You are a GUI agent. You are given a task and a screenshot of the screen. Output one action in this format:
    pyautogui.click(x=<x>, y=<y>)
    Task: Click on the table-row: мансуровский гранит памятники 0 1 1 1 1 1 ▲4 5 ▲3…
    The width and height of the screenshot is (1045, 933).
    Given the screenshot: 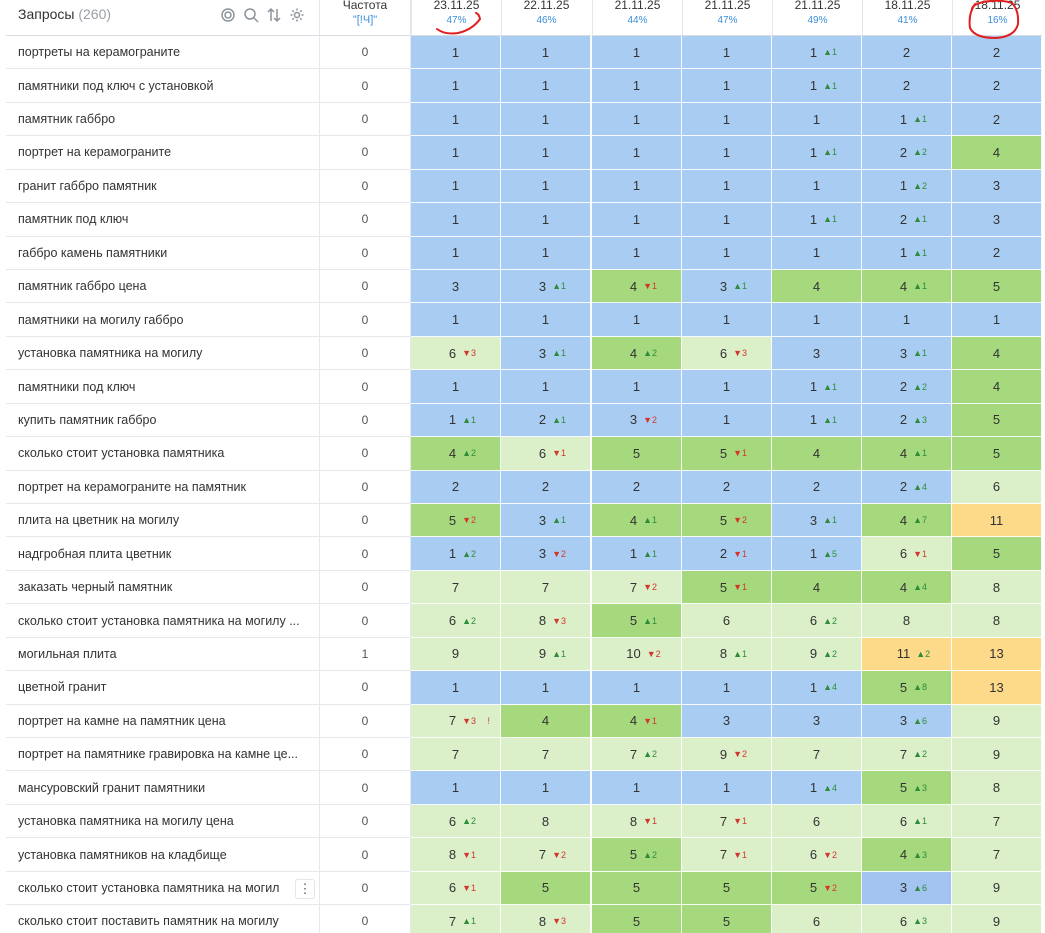 What is the action you would take?
    pyautogui.click(x=524, y=788)
    